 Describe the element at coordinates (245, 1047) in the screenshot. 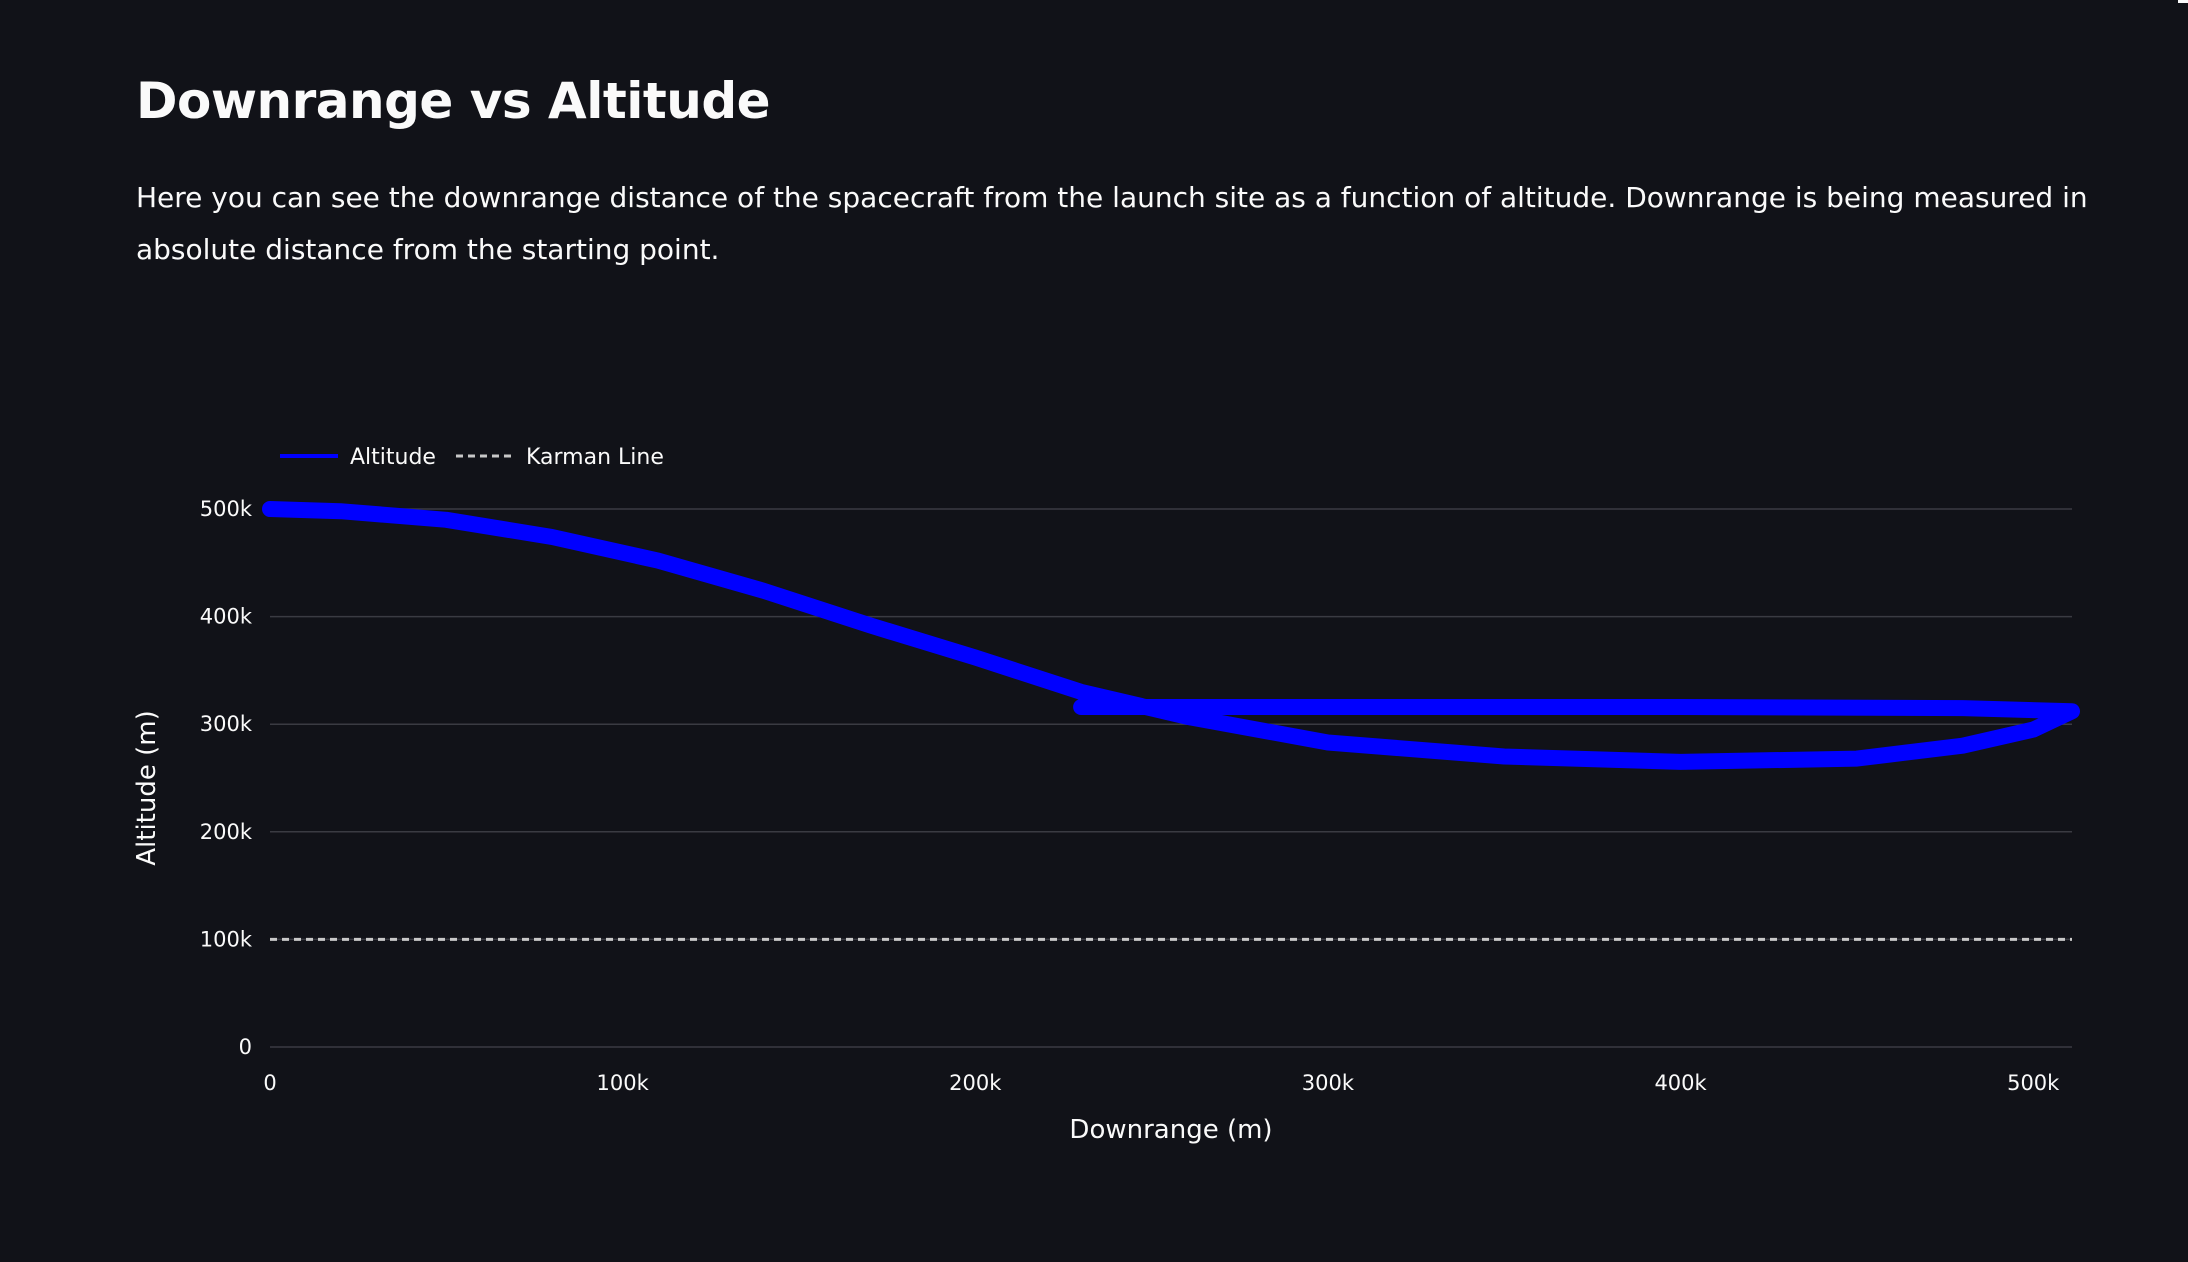

I see `y-tick-label: 0` at that location.